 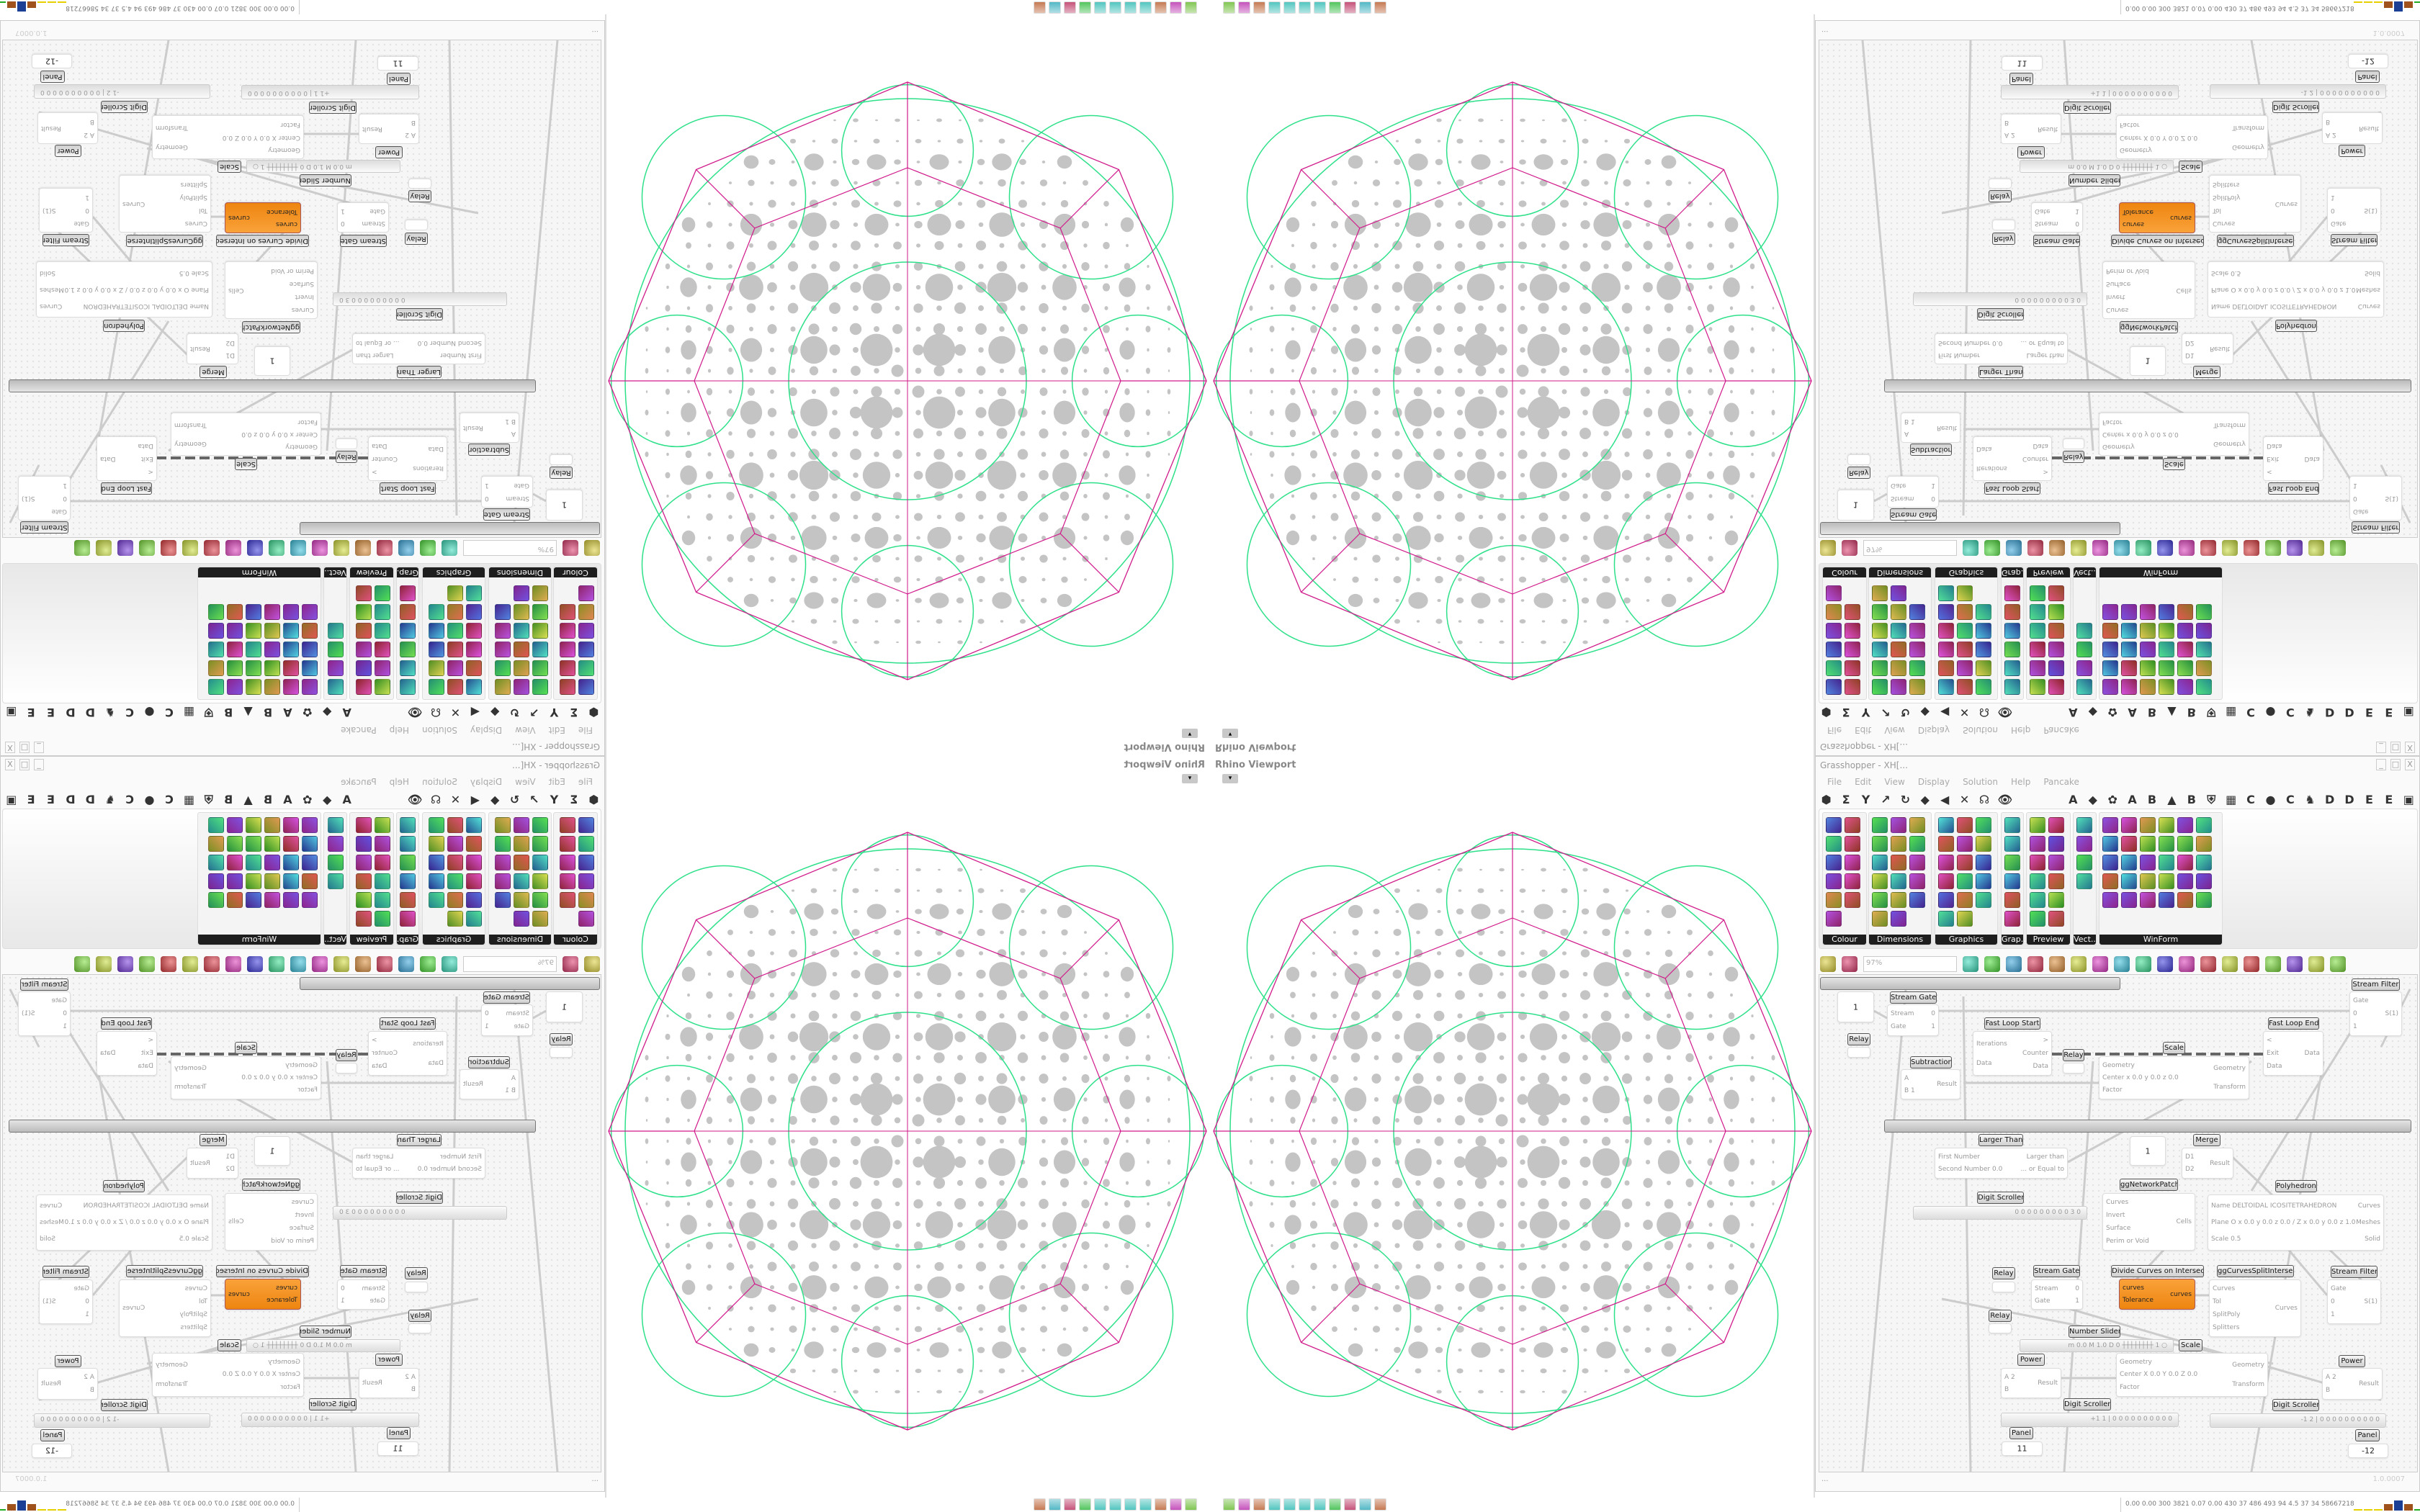 What do you see at coordinates (521, 919) in the screenshot?
I see `dim-triangle-icon` at bounding box center [521, 919].